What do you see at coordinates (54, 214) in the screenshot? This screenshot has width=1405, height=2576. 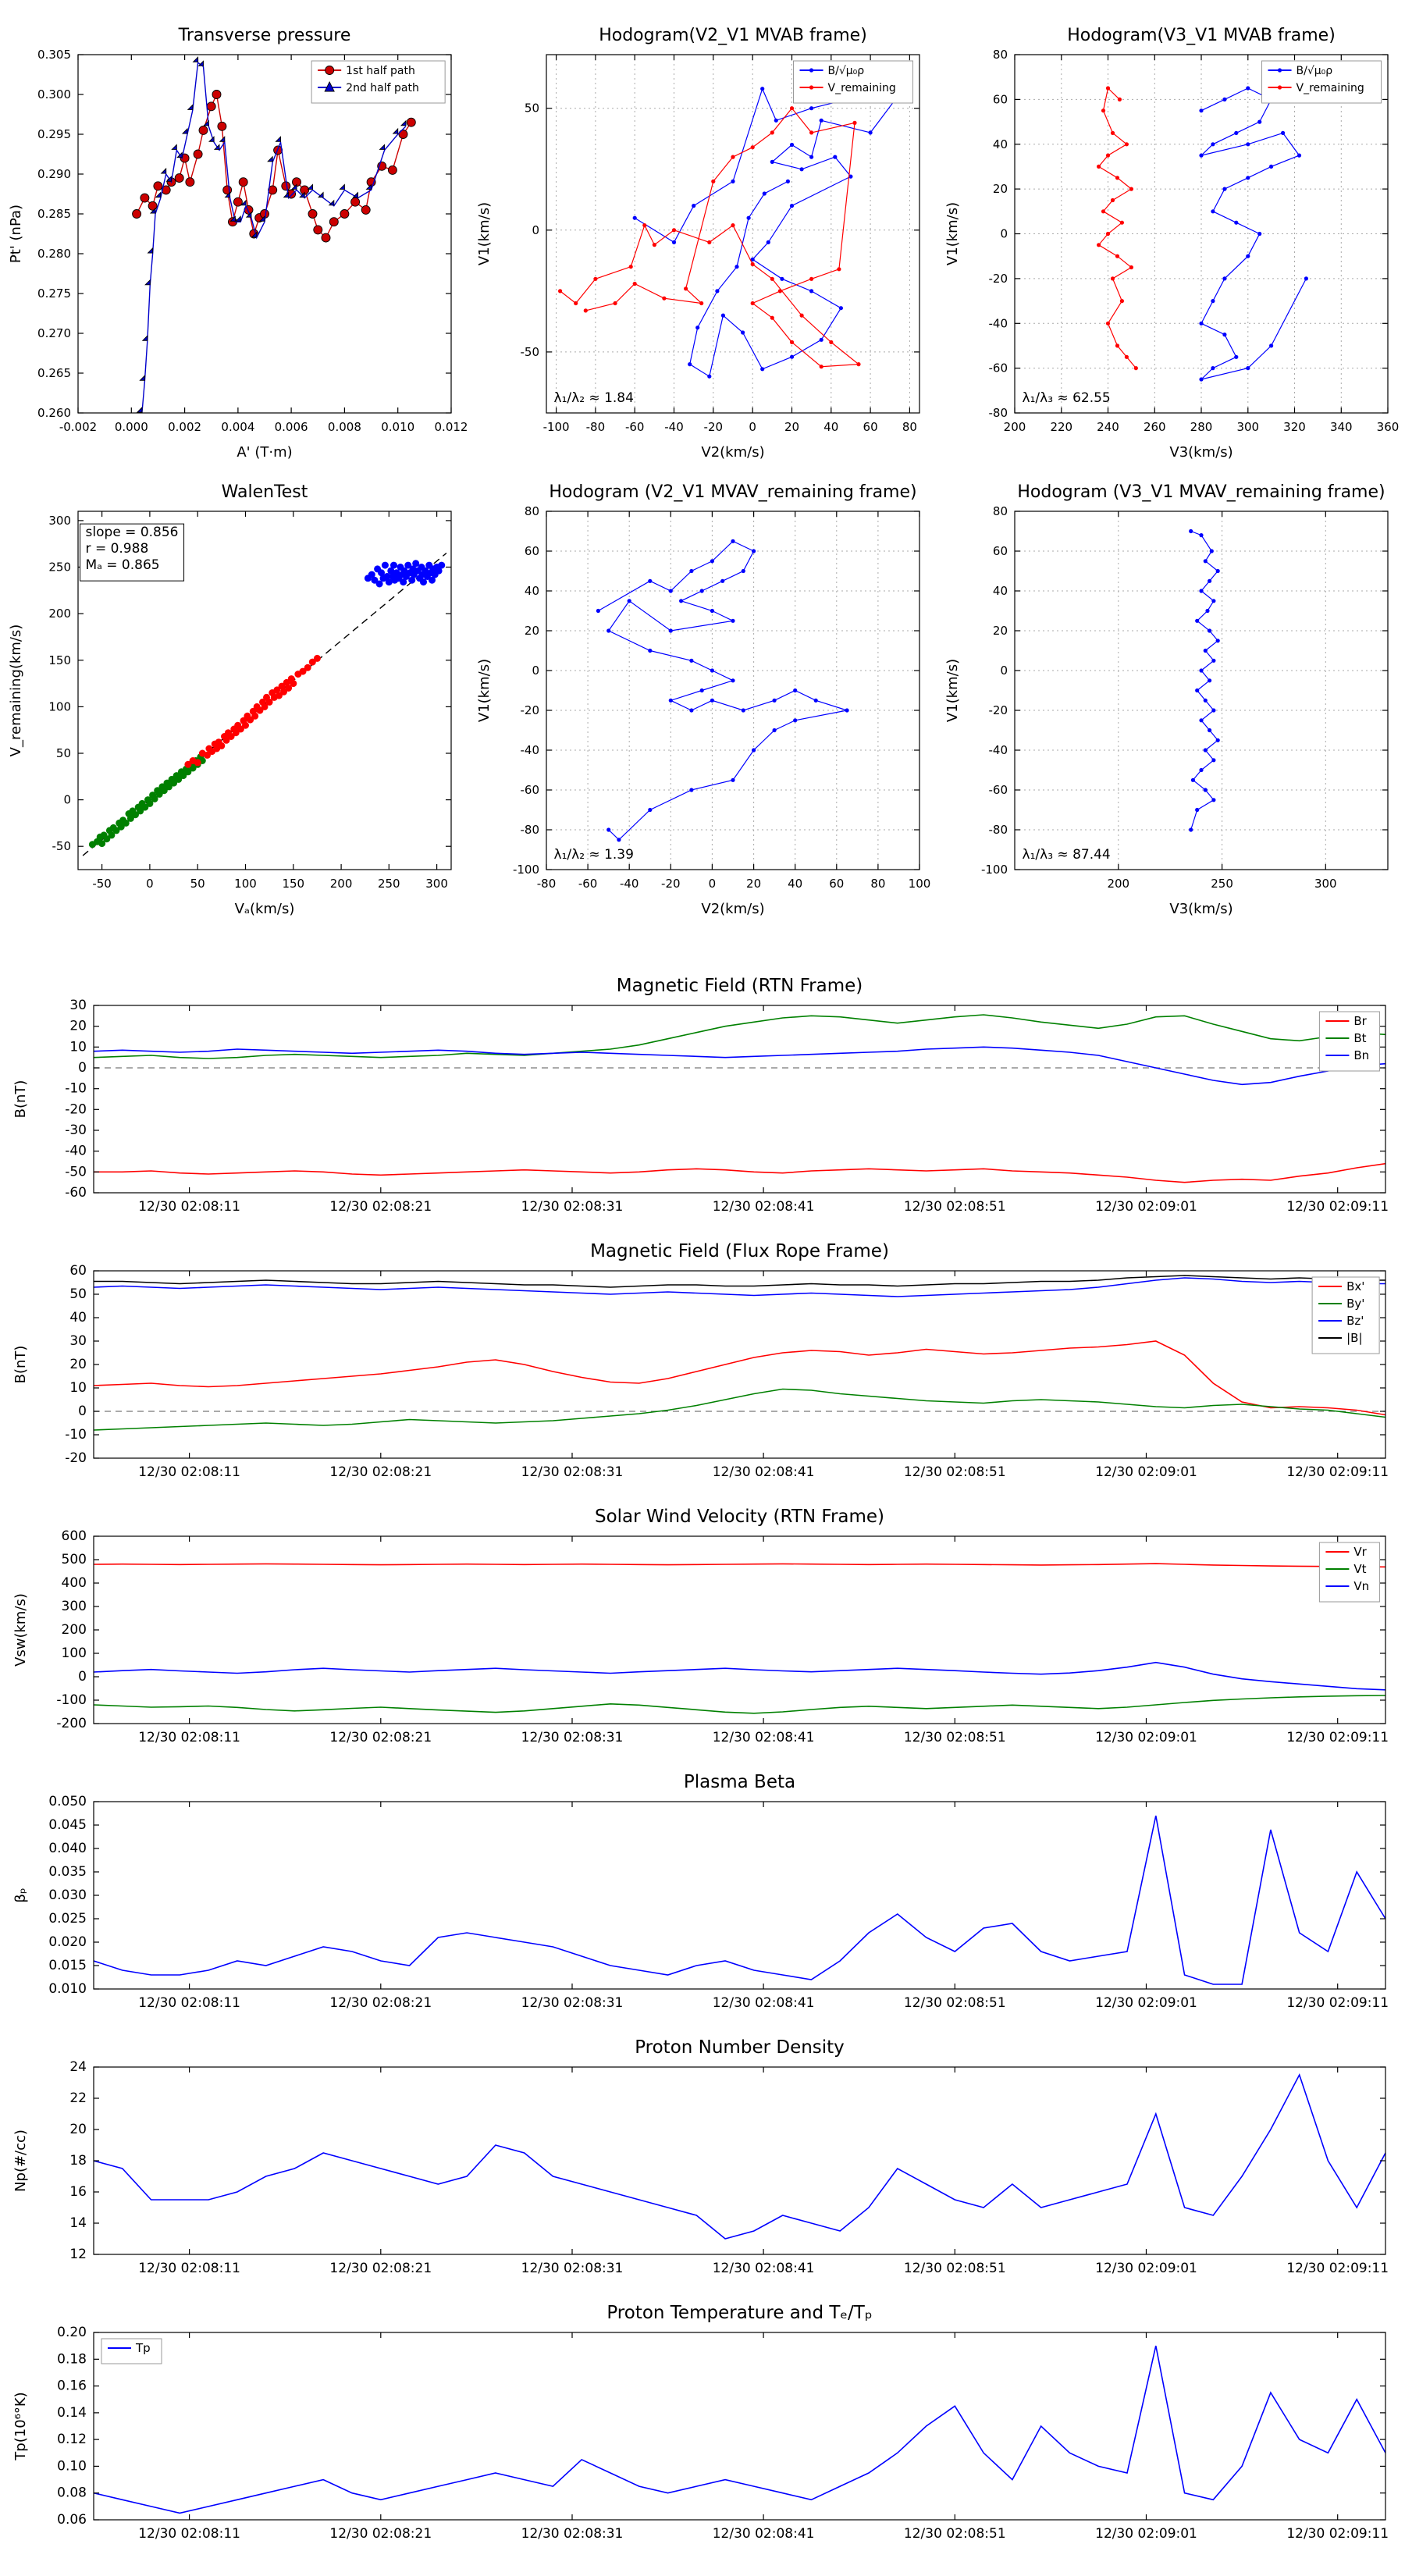 I see `svg-text: 0.285` at bounding box center [54, 214].